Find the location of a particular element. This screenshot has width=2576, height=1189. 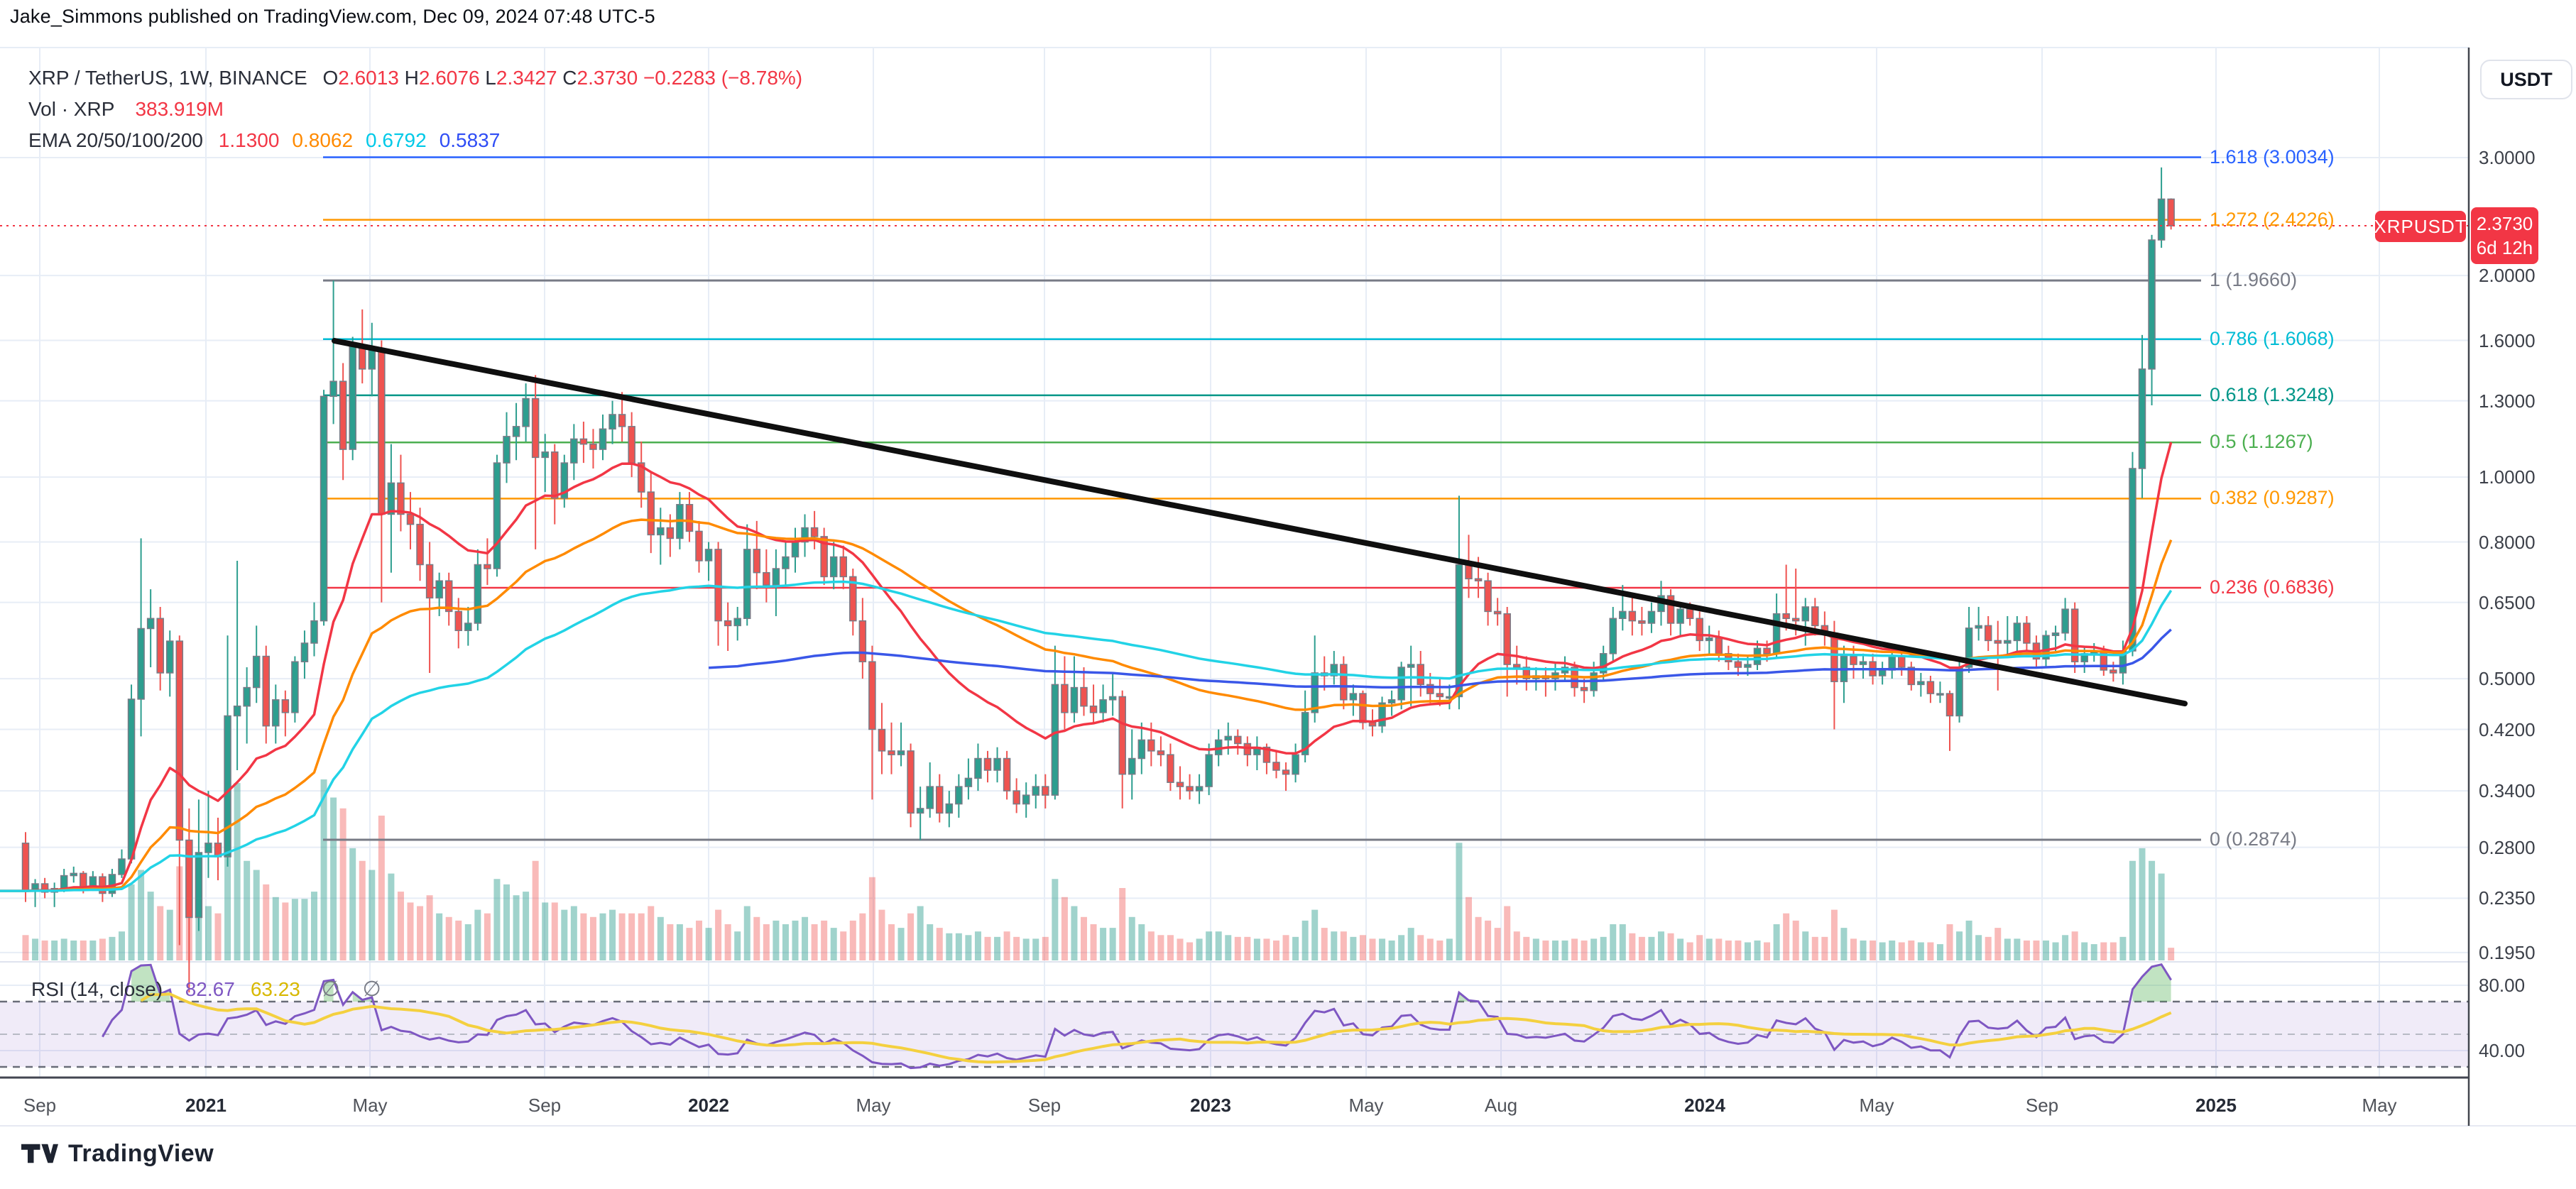

time-tick-label: 2021 is located at coordinates (206, 1105).